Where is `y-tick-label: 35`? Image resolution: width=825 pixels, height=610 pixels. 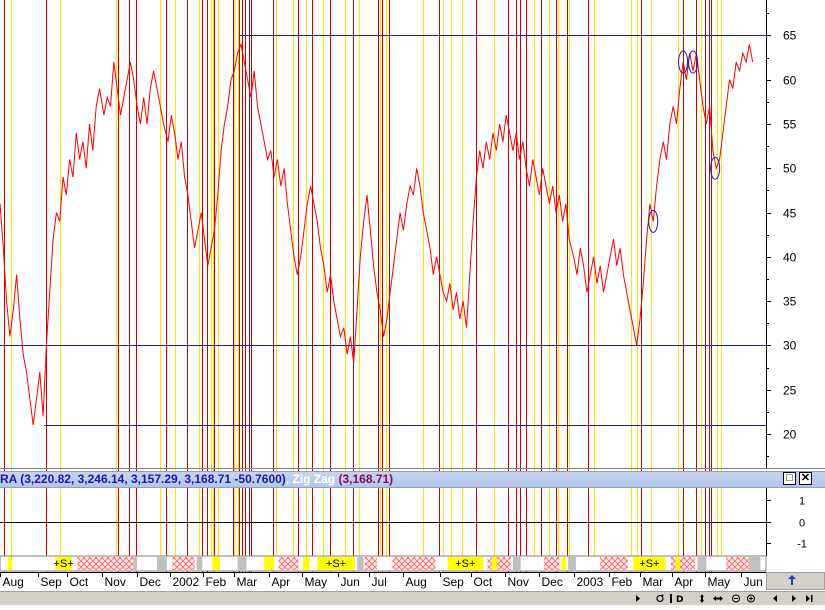
y-tick-label: 35 is located at coordinates (790, 302).